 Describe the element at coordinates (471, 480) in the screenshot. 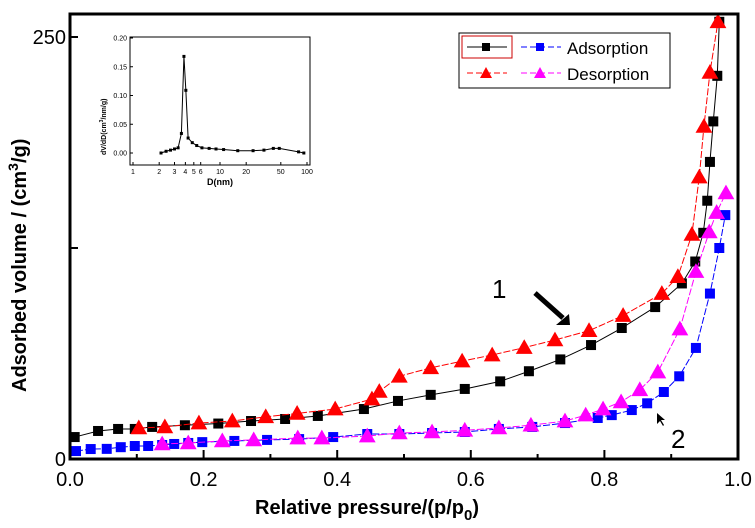

I see `x-tick-label: 0.6` at that location.